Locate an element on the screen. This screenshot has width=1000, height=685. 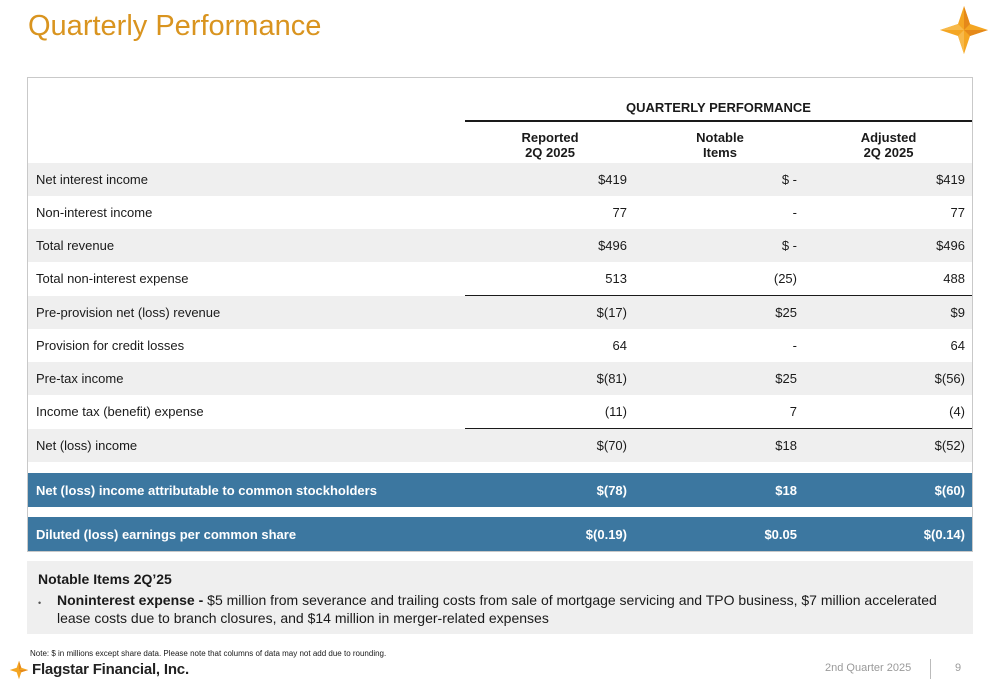
adjusted-value: (4) is located at coordinates (957, 411).